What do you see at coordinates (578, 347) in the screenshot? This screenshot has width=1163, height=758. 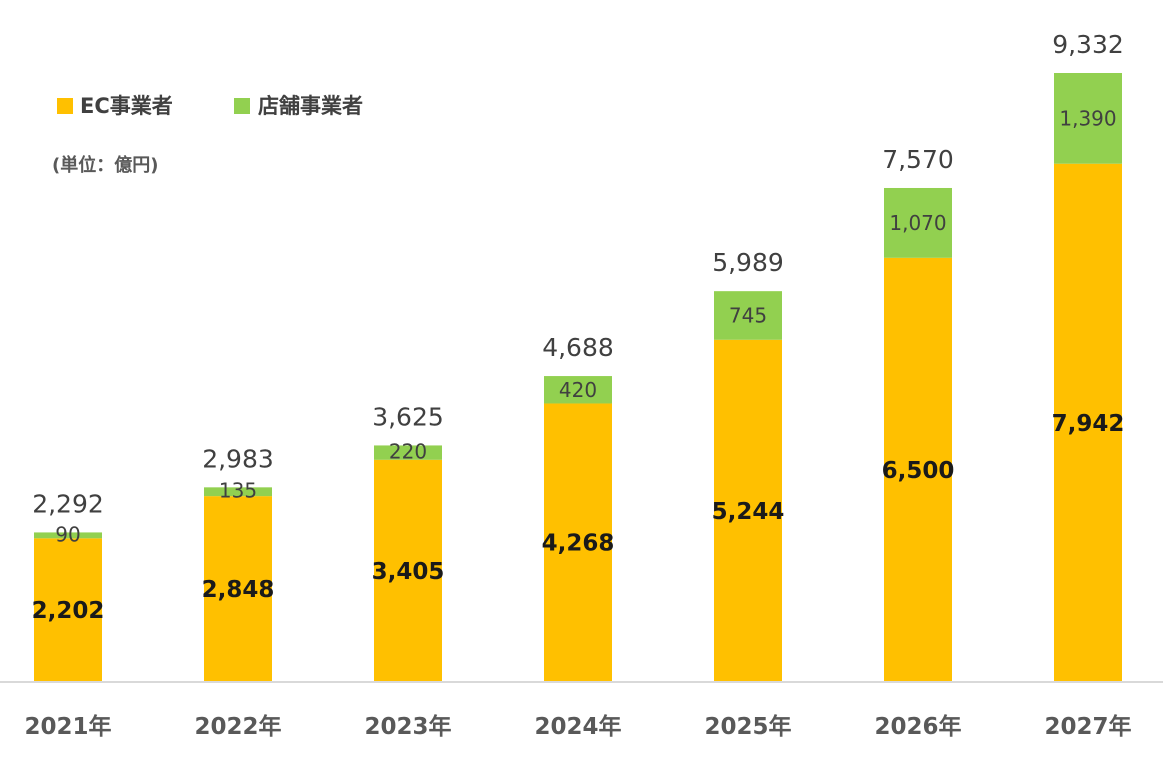 I see `total-label: 4,688` at bounding box center [578, 347].